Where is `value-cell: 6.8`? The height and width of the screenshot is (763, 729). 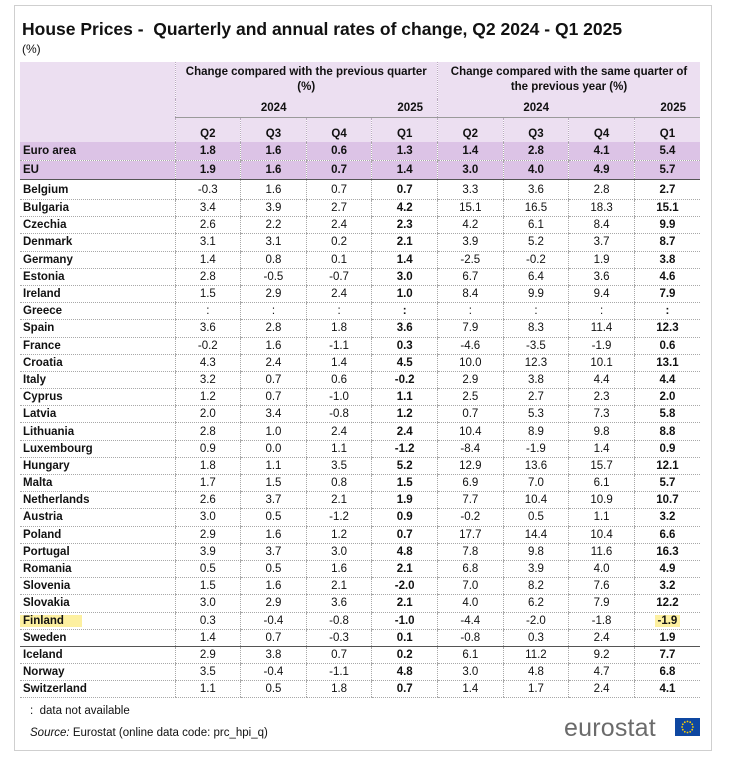 value-cell: 6.8 is located at coordinates (470, 569).